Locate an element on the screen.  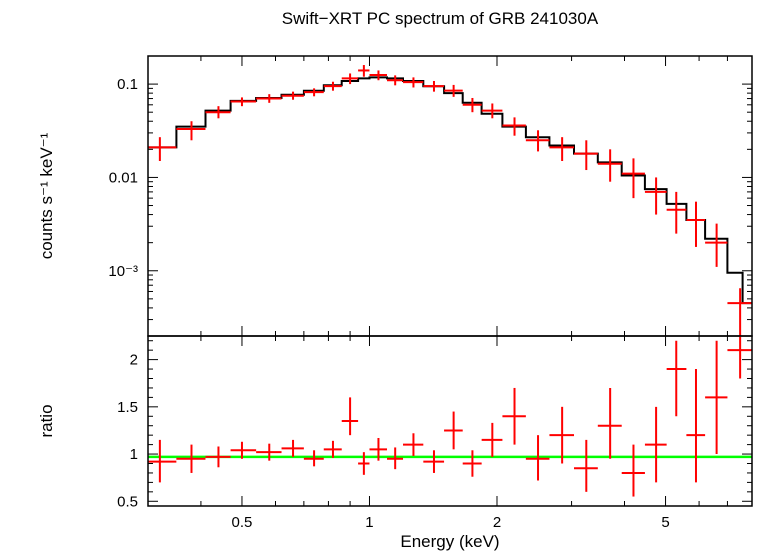
spectrum-y-tick-labels: 0.1 0.01 10⁻³ is located at coordinates (123, 178).